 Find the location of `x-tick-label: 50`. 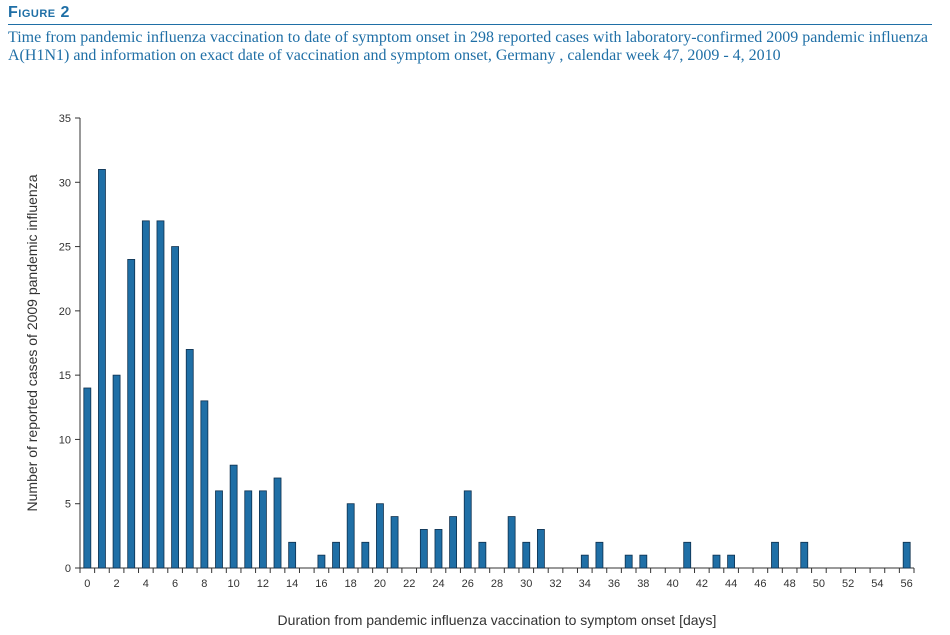

x-tick-label: 50 is located at coordinates (819, 584).